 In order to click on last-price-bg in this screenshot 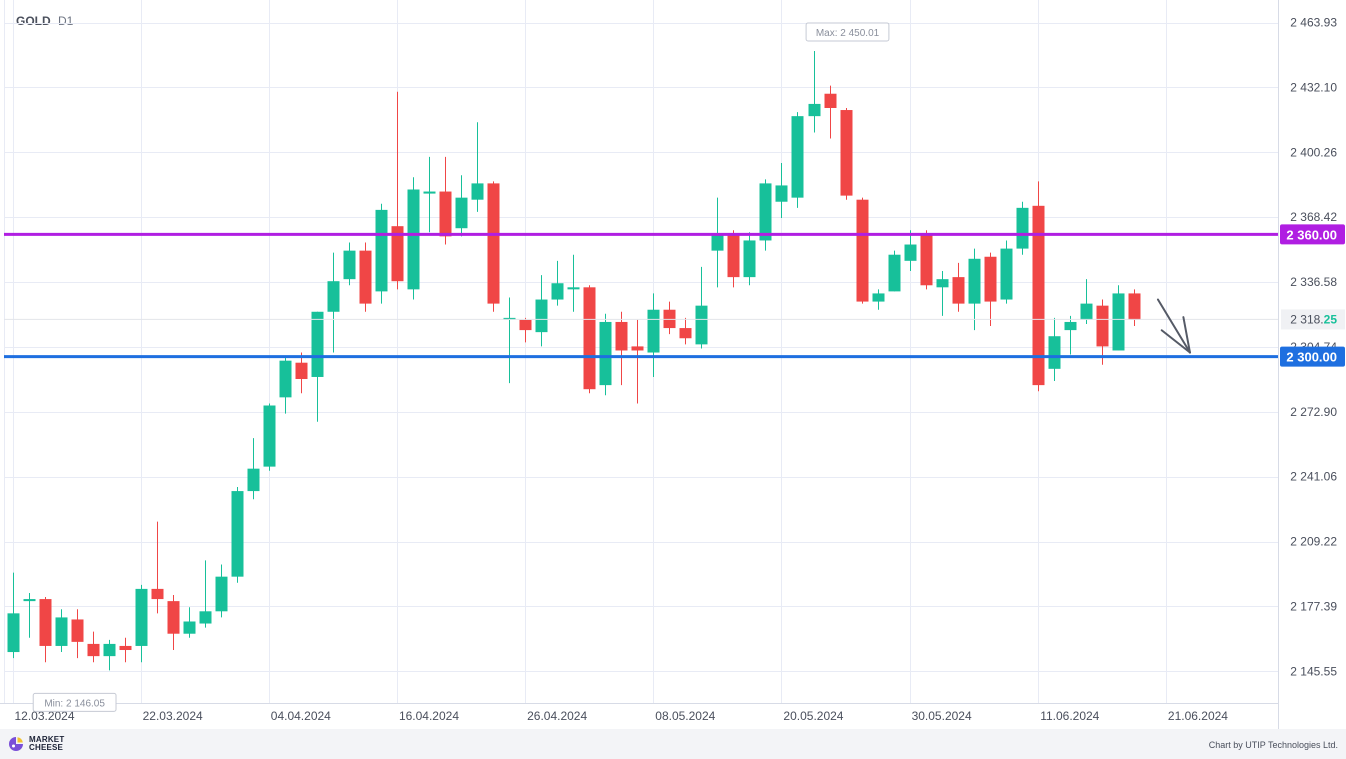, I will do `click(1313, 319)`.